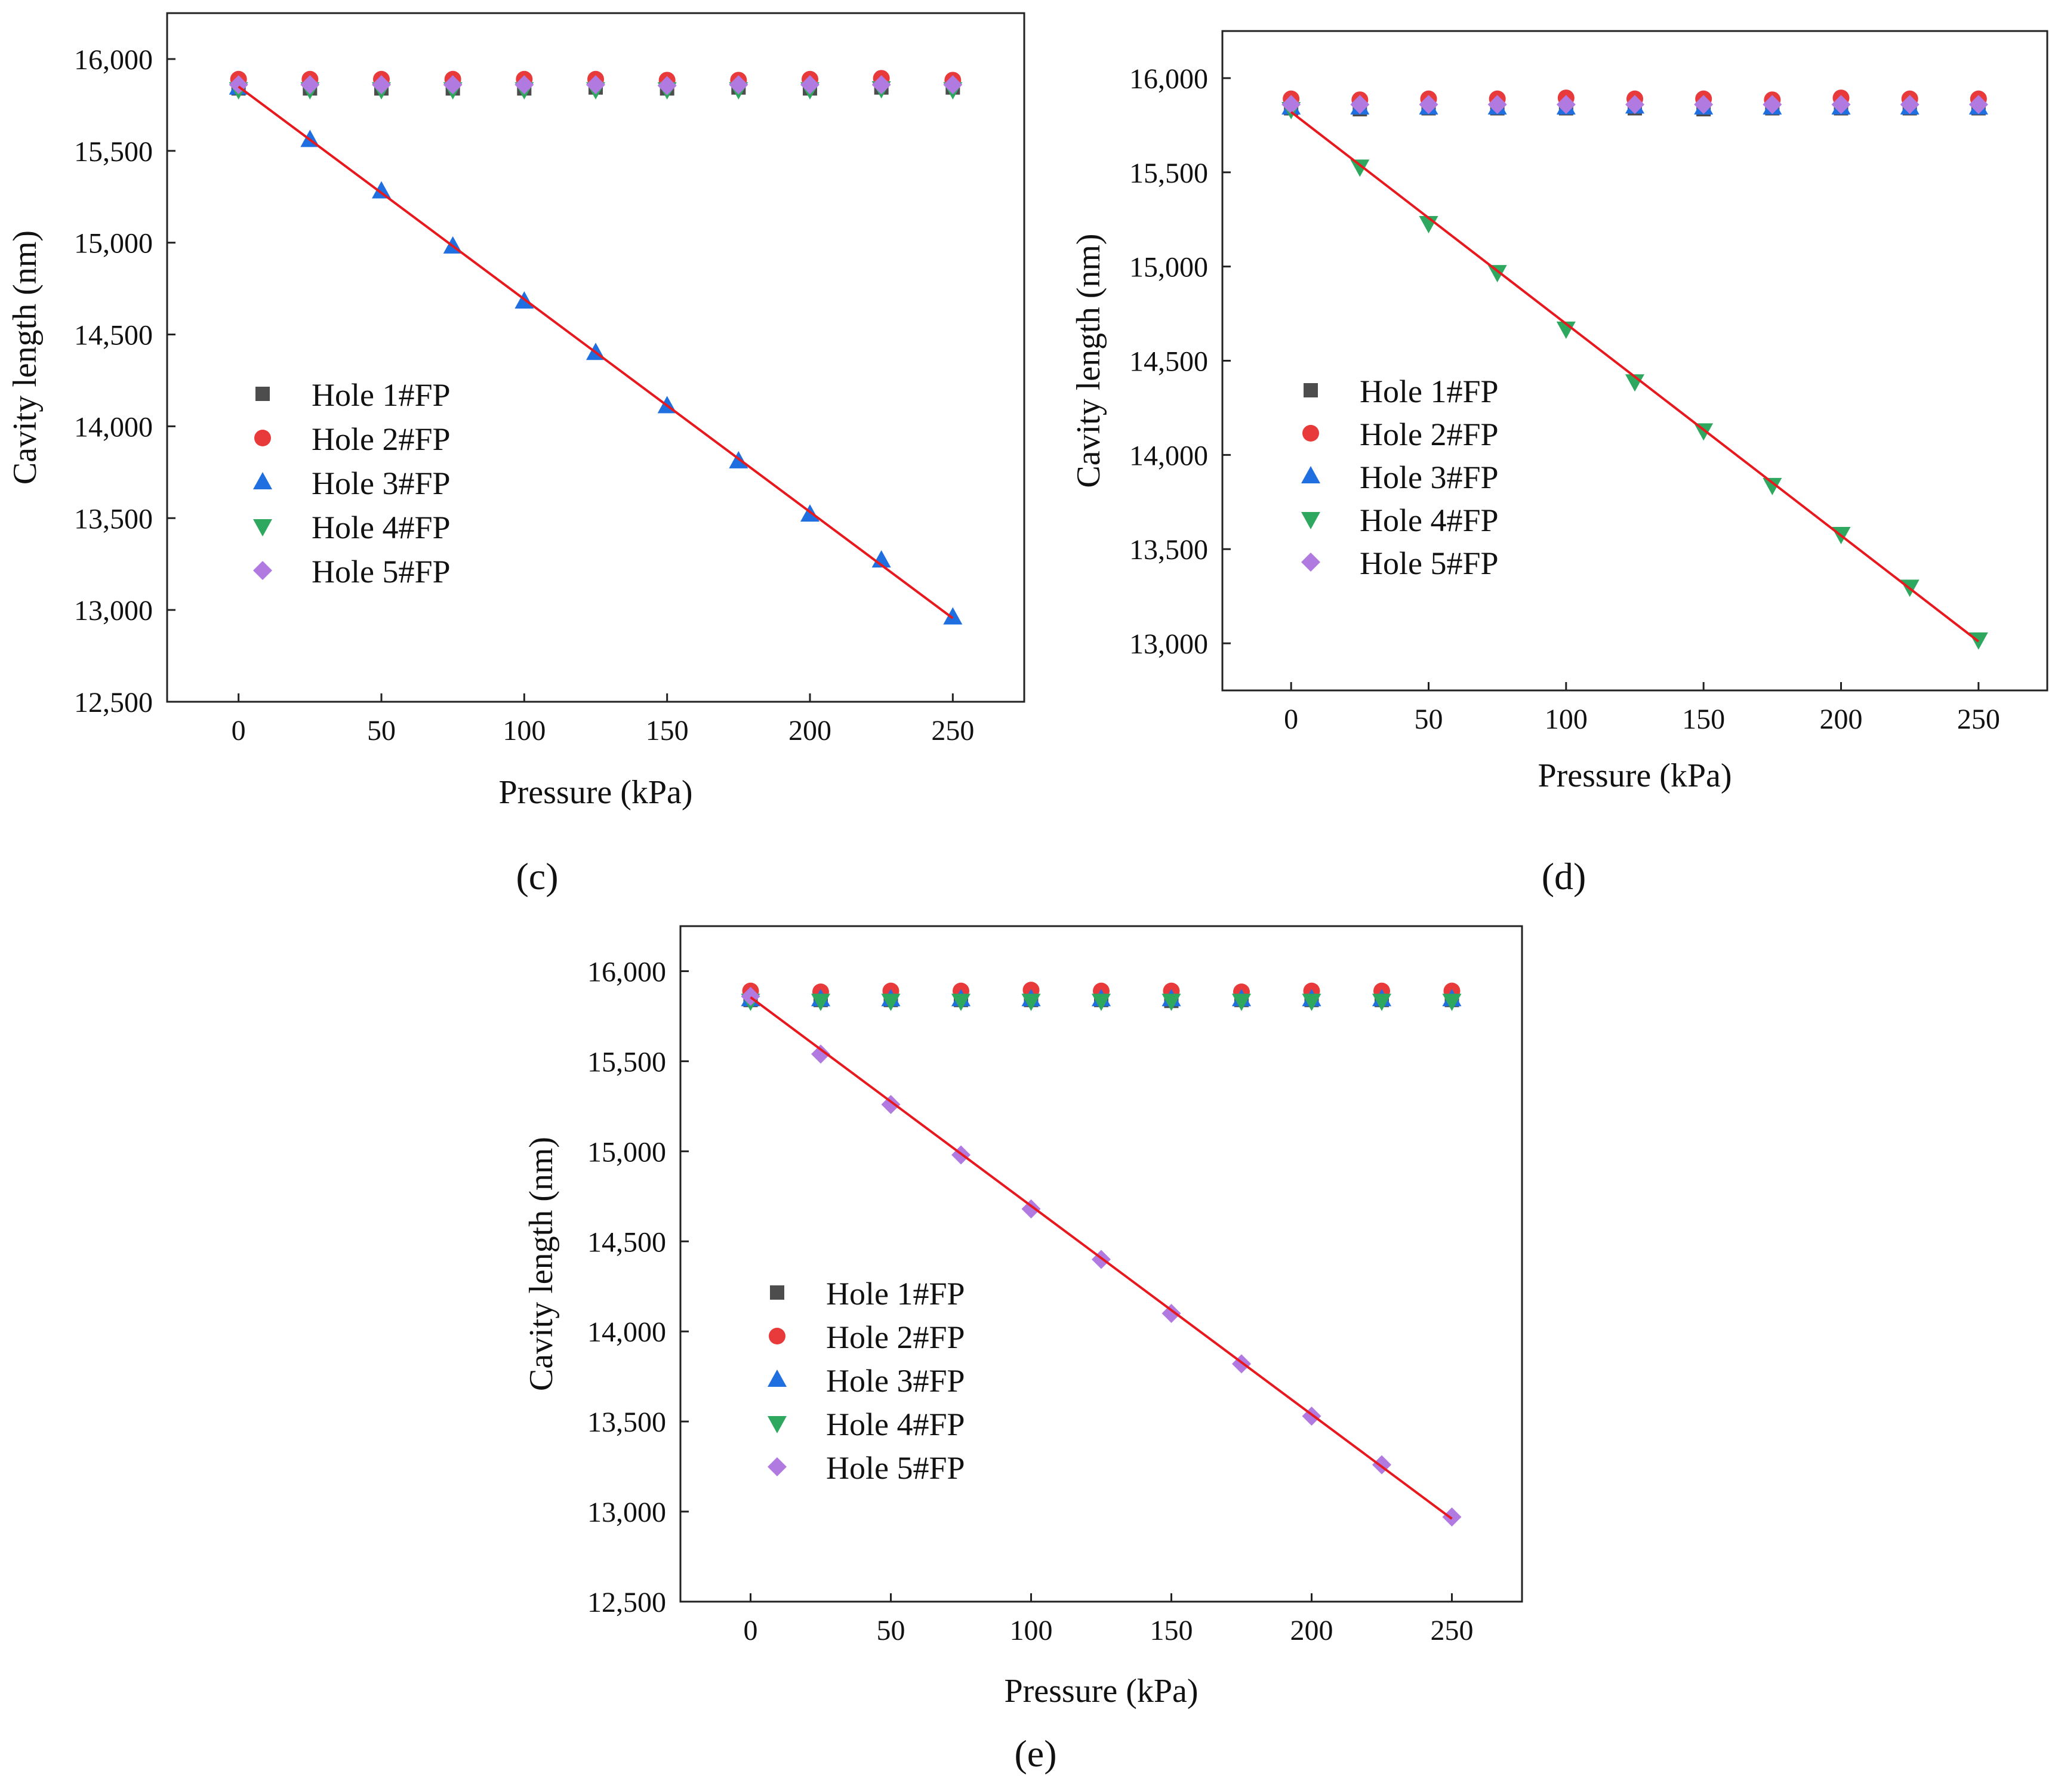  Describe the element at coordinates (113, 244) in the screenshot. I see `y-tick-label-c-5: 15,000` at that location.